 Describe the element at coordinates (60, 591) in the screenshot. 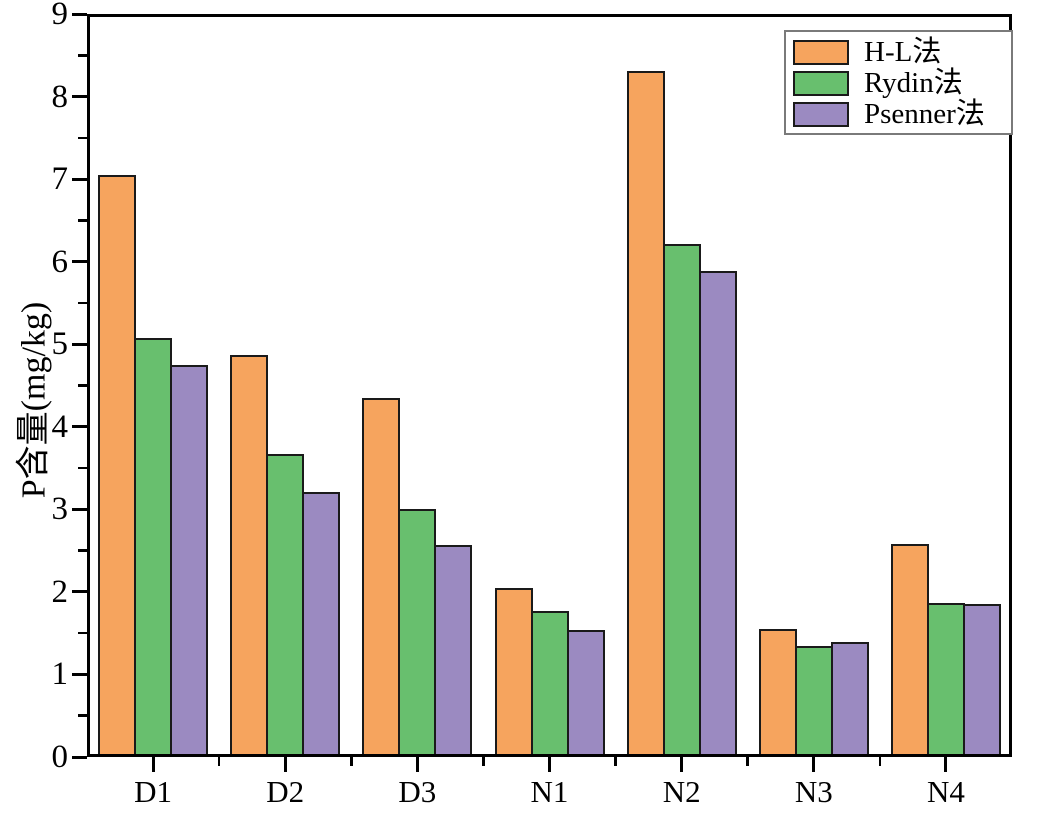

I see `y-axis-tick-label: 2` at that location.